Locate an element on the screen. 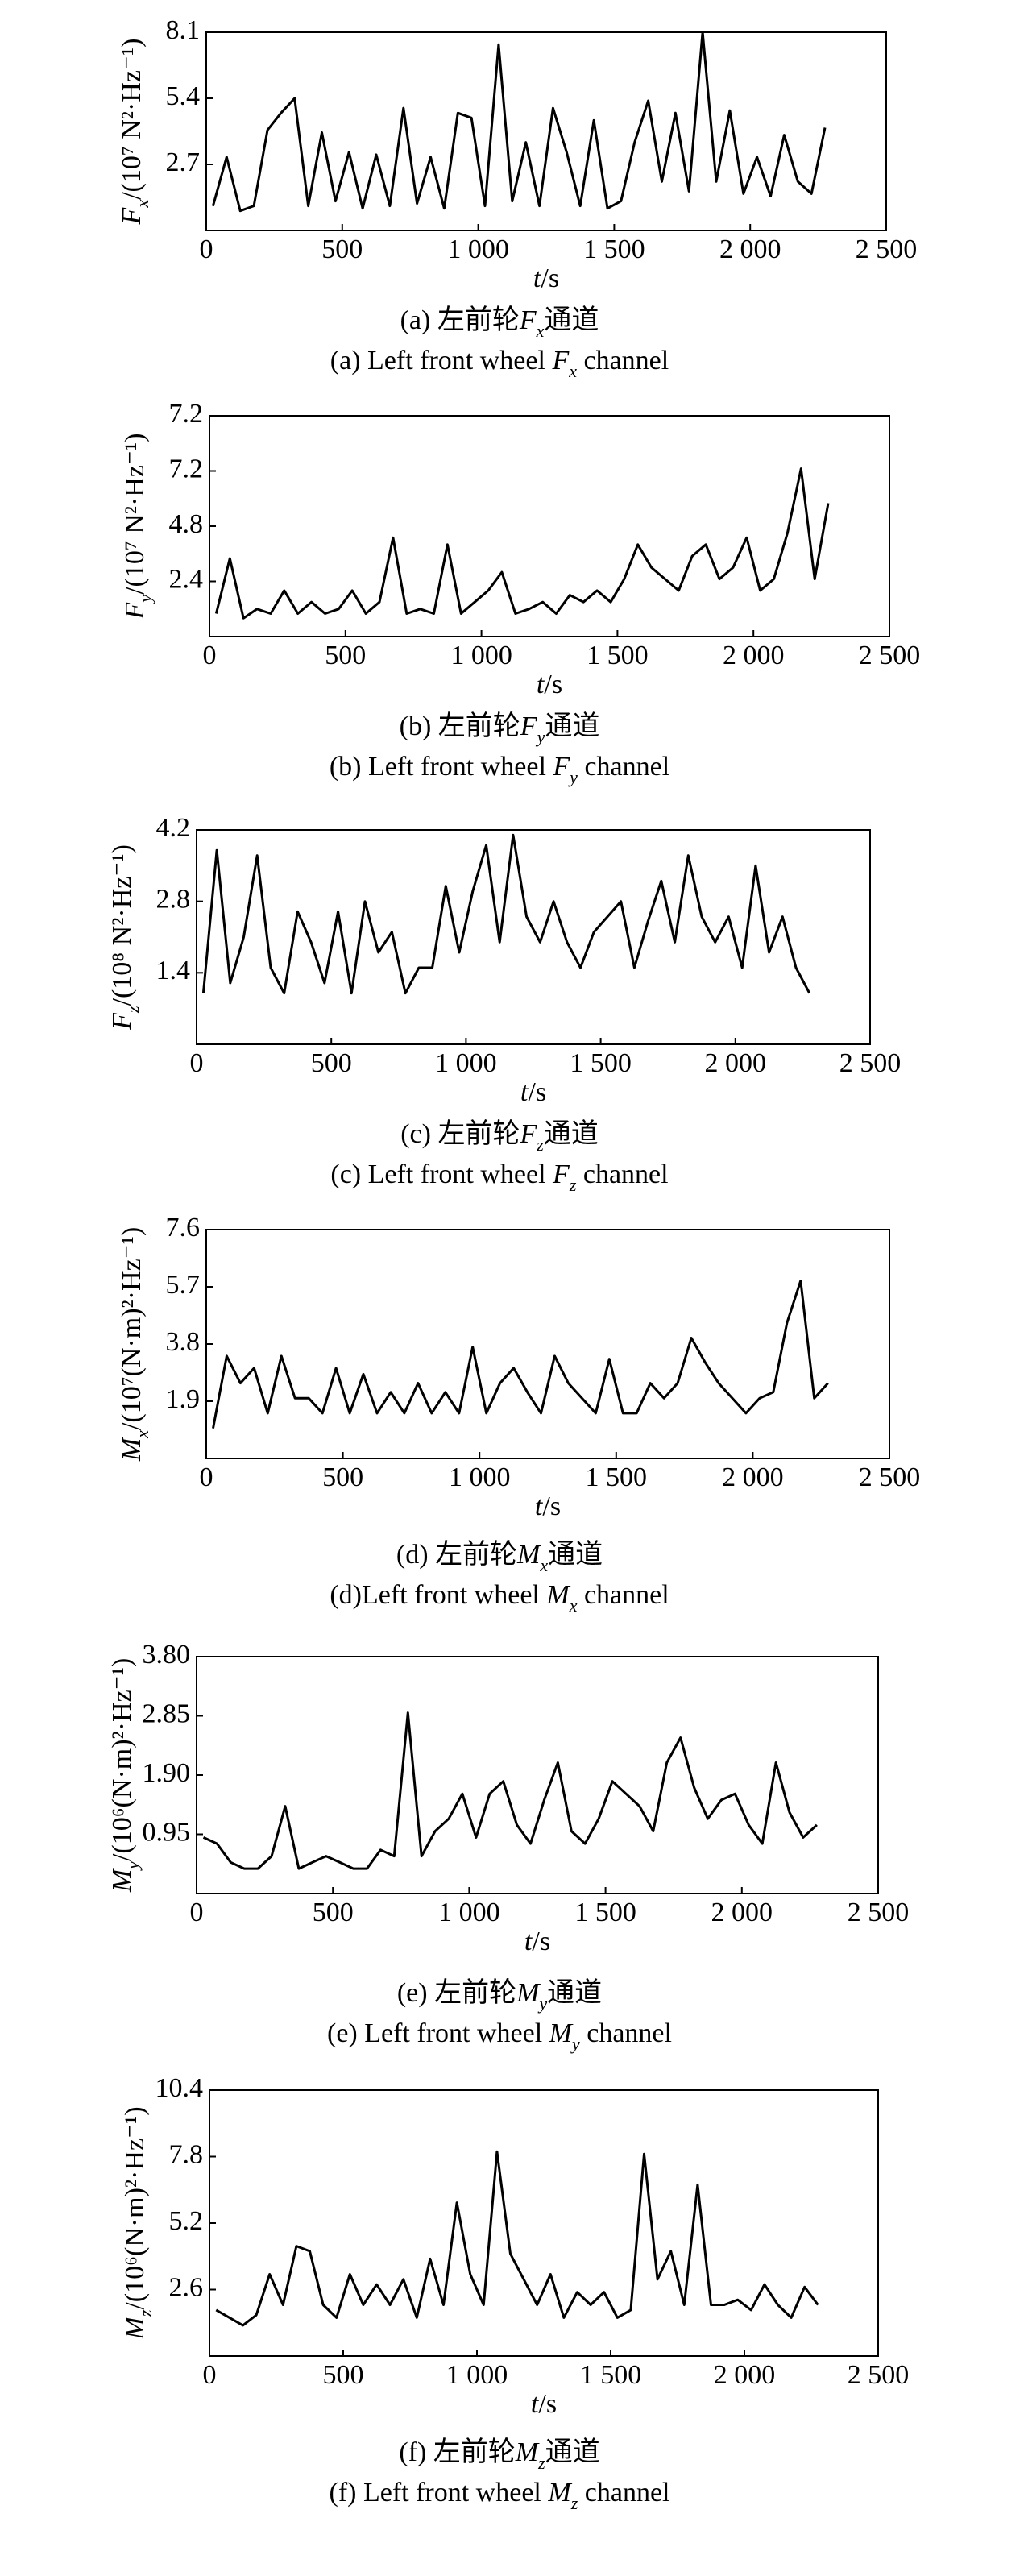 The image size is (1028, 2576). caption-en: (c) Left front wheel Fz channel is located at coordinates (499, 1177).